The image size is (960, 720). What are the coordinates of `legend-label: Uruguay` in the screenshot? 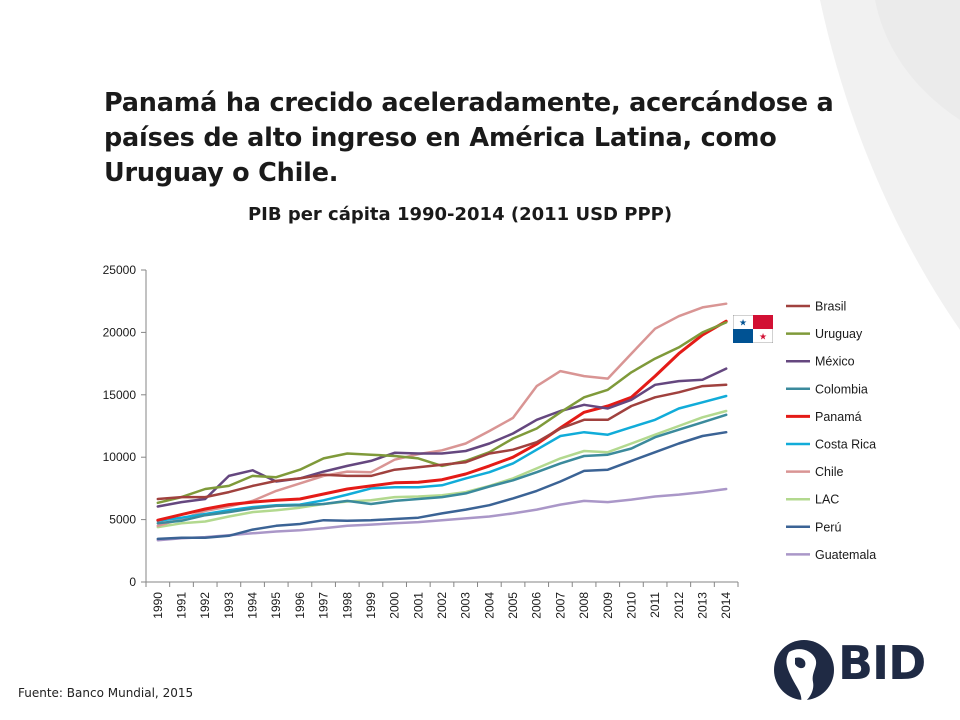 It's located at (839, 334).